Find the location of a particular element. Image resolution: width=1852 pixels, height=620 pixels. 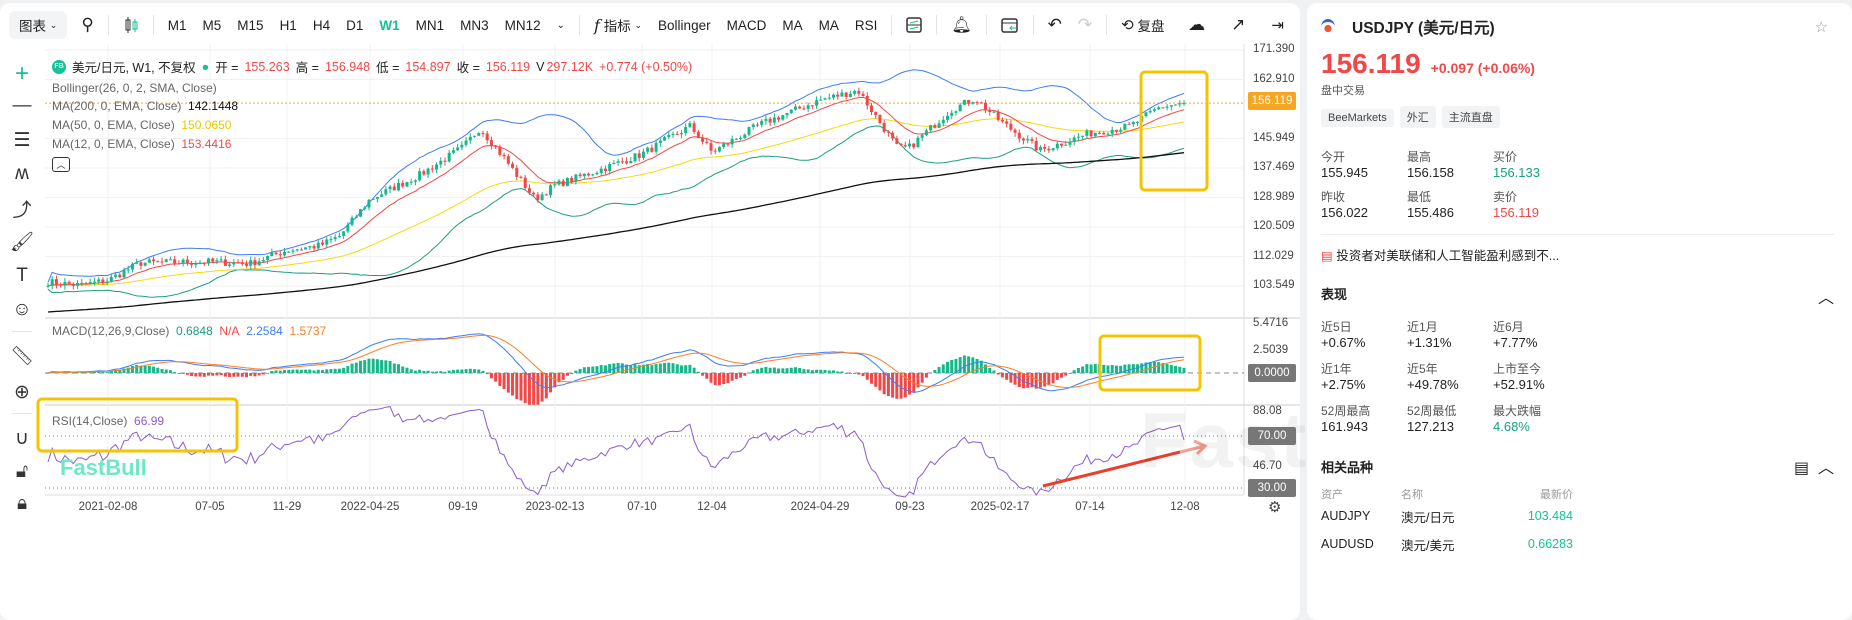

collapse-panel-icon: ⇥ is located at coordinates (1277, 25).